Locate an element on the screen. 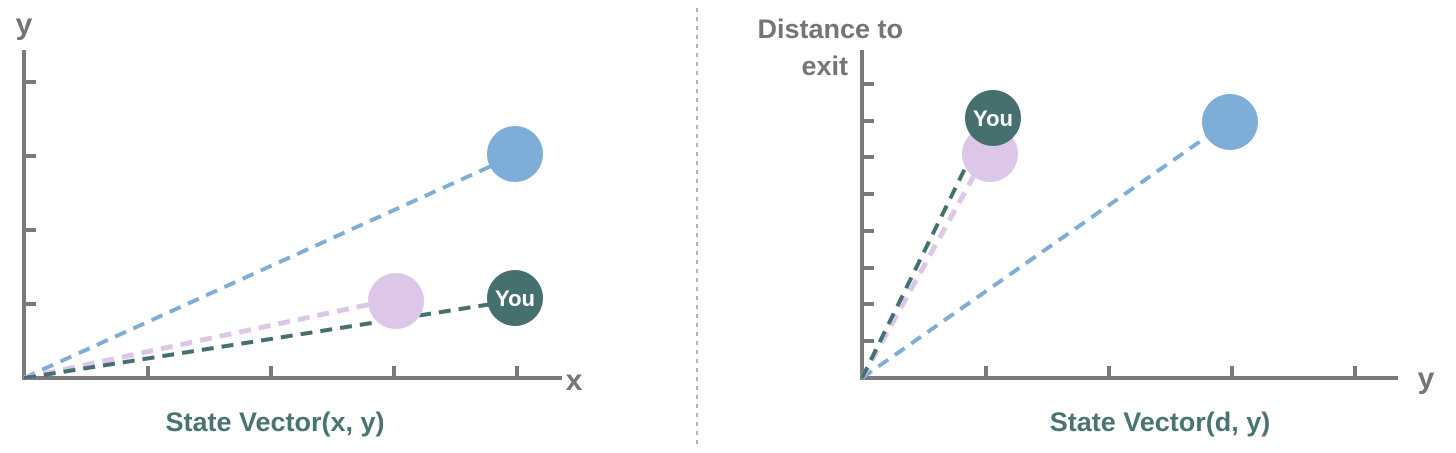 The height and width of the screenshot is (453, 1456). right-you-label: You is located at coordinates (993, 118).